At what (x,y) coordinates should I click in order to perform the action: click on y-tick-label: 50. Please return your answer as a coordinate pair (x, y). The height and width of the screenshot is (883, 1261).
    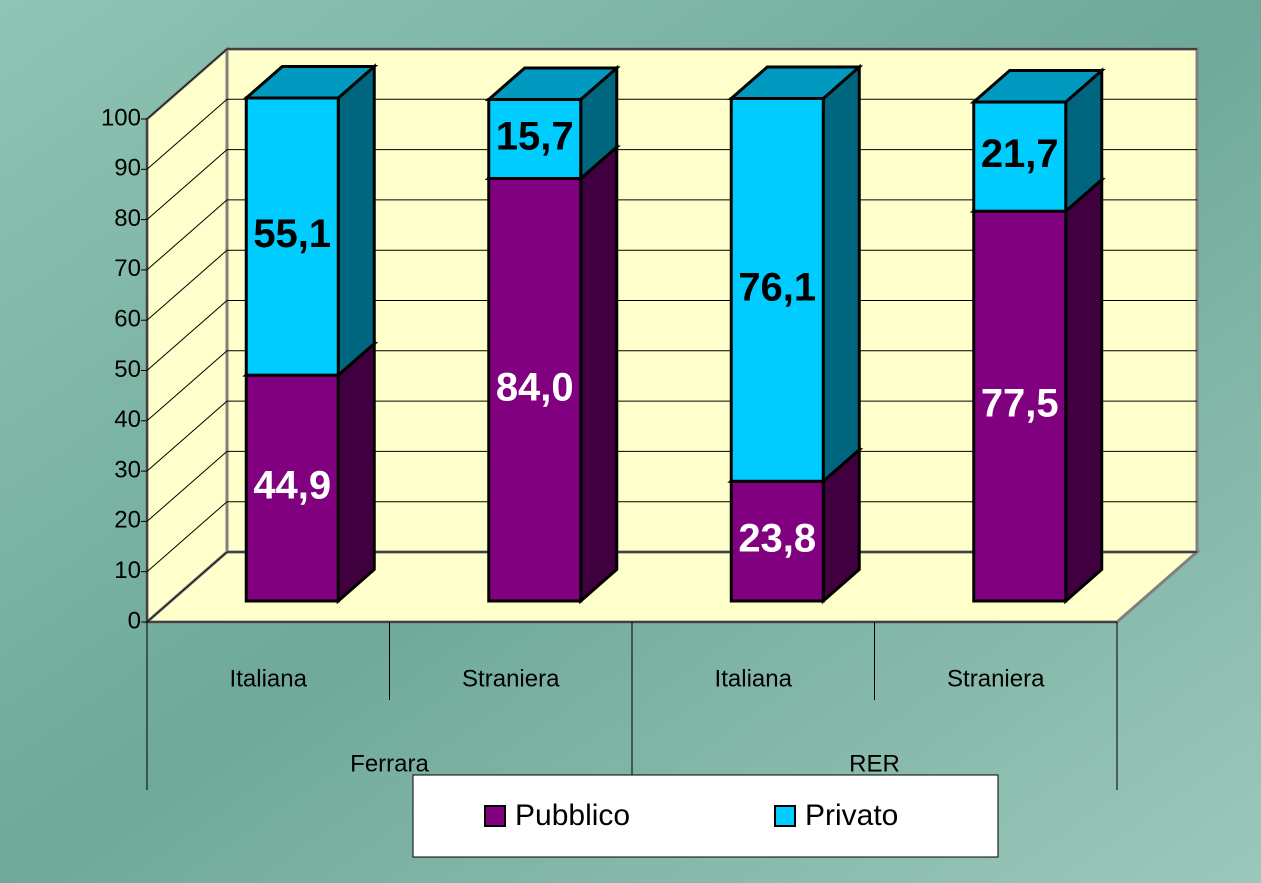
    Looking at the image, I should click on (127, 369).